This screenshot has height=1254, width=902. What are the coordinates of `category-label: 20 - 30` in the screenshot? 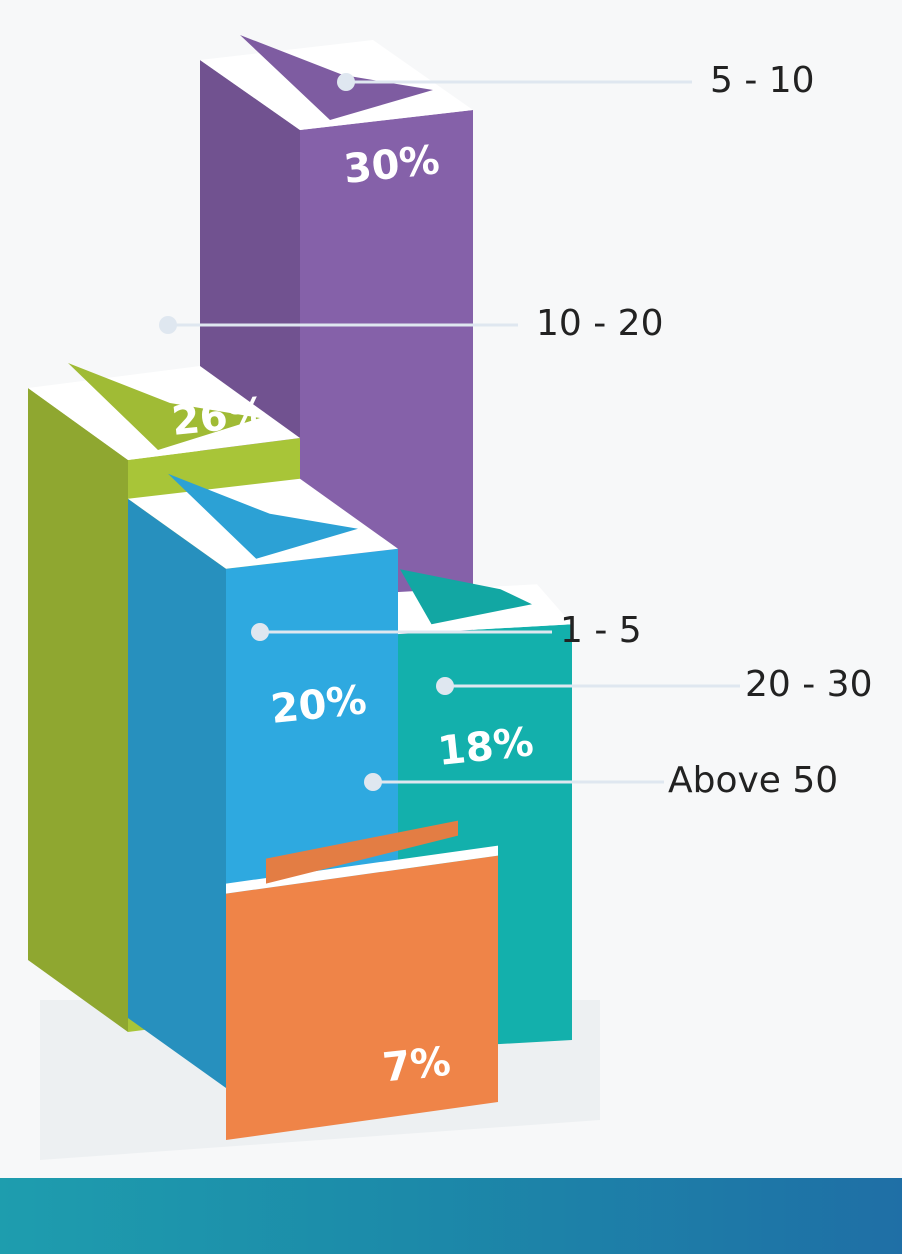 It's located at (809, 684).